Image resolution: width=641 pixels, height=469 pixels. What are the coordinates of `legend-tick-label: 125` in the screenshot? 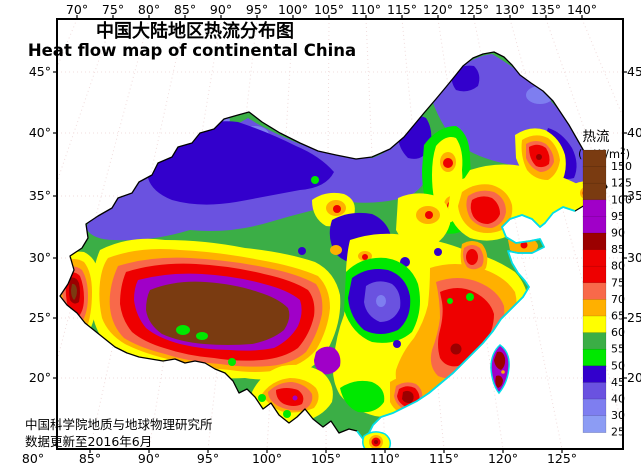 It's located at (621, 183).